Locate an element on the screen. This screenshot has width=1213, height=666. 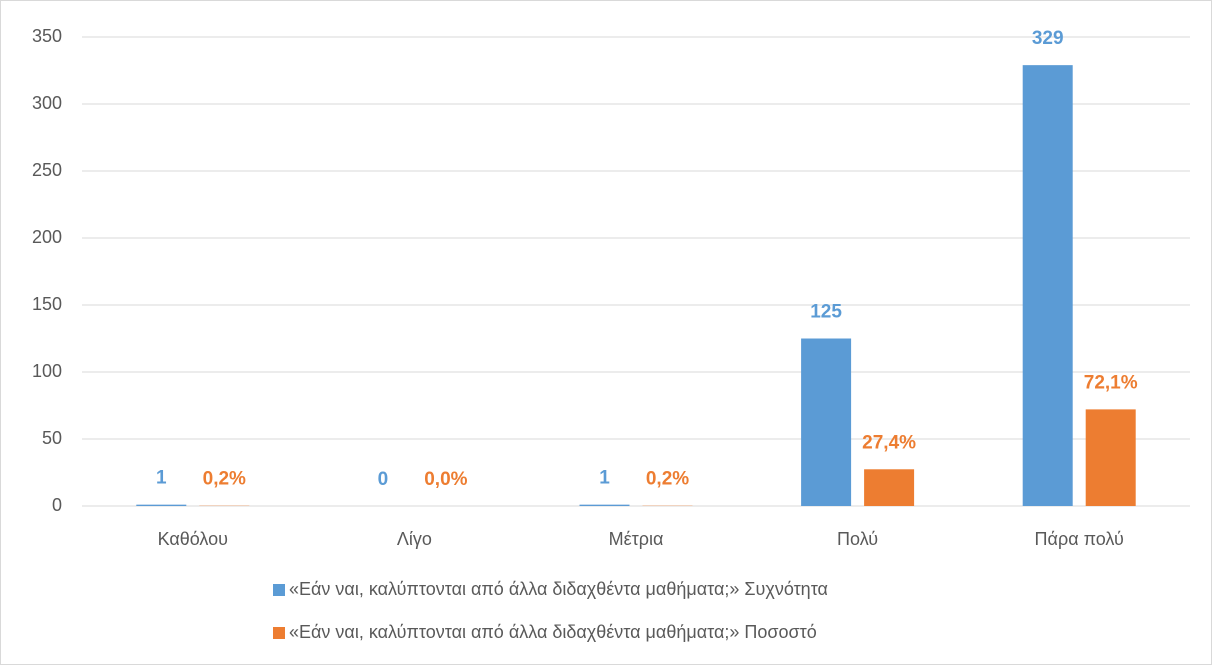
y-tick-label: 250 is located at coordinates (47, 170).